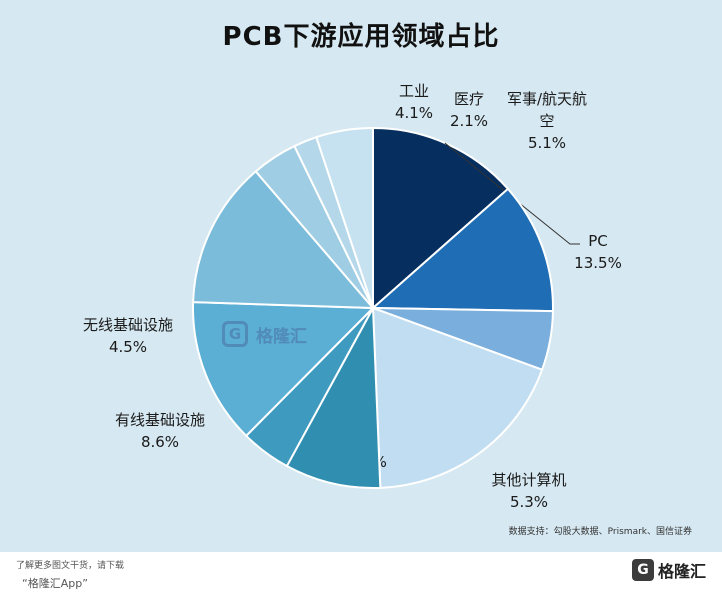 This screenshot has height=600, width=722. I want to click on watermark: G 格隆汇, so click(347, 334).